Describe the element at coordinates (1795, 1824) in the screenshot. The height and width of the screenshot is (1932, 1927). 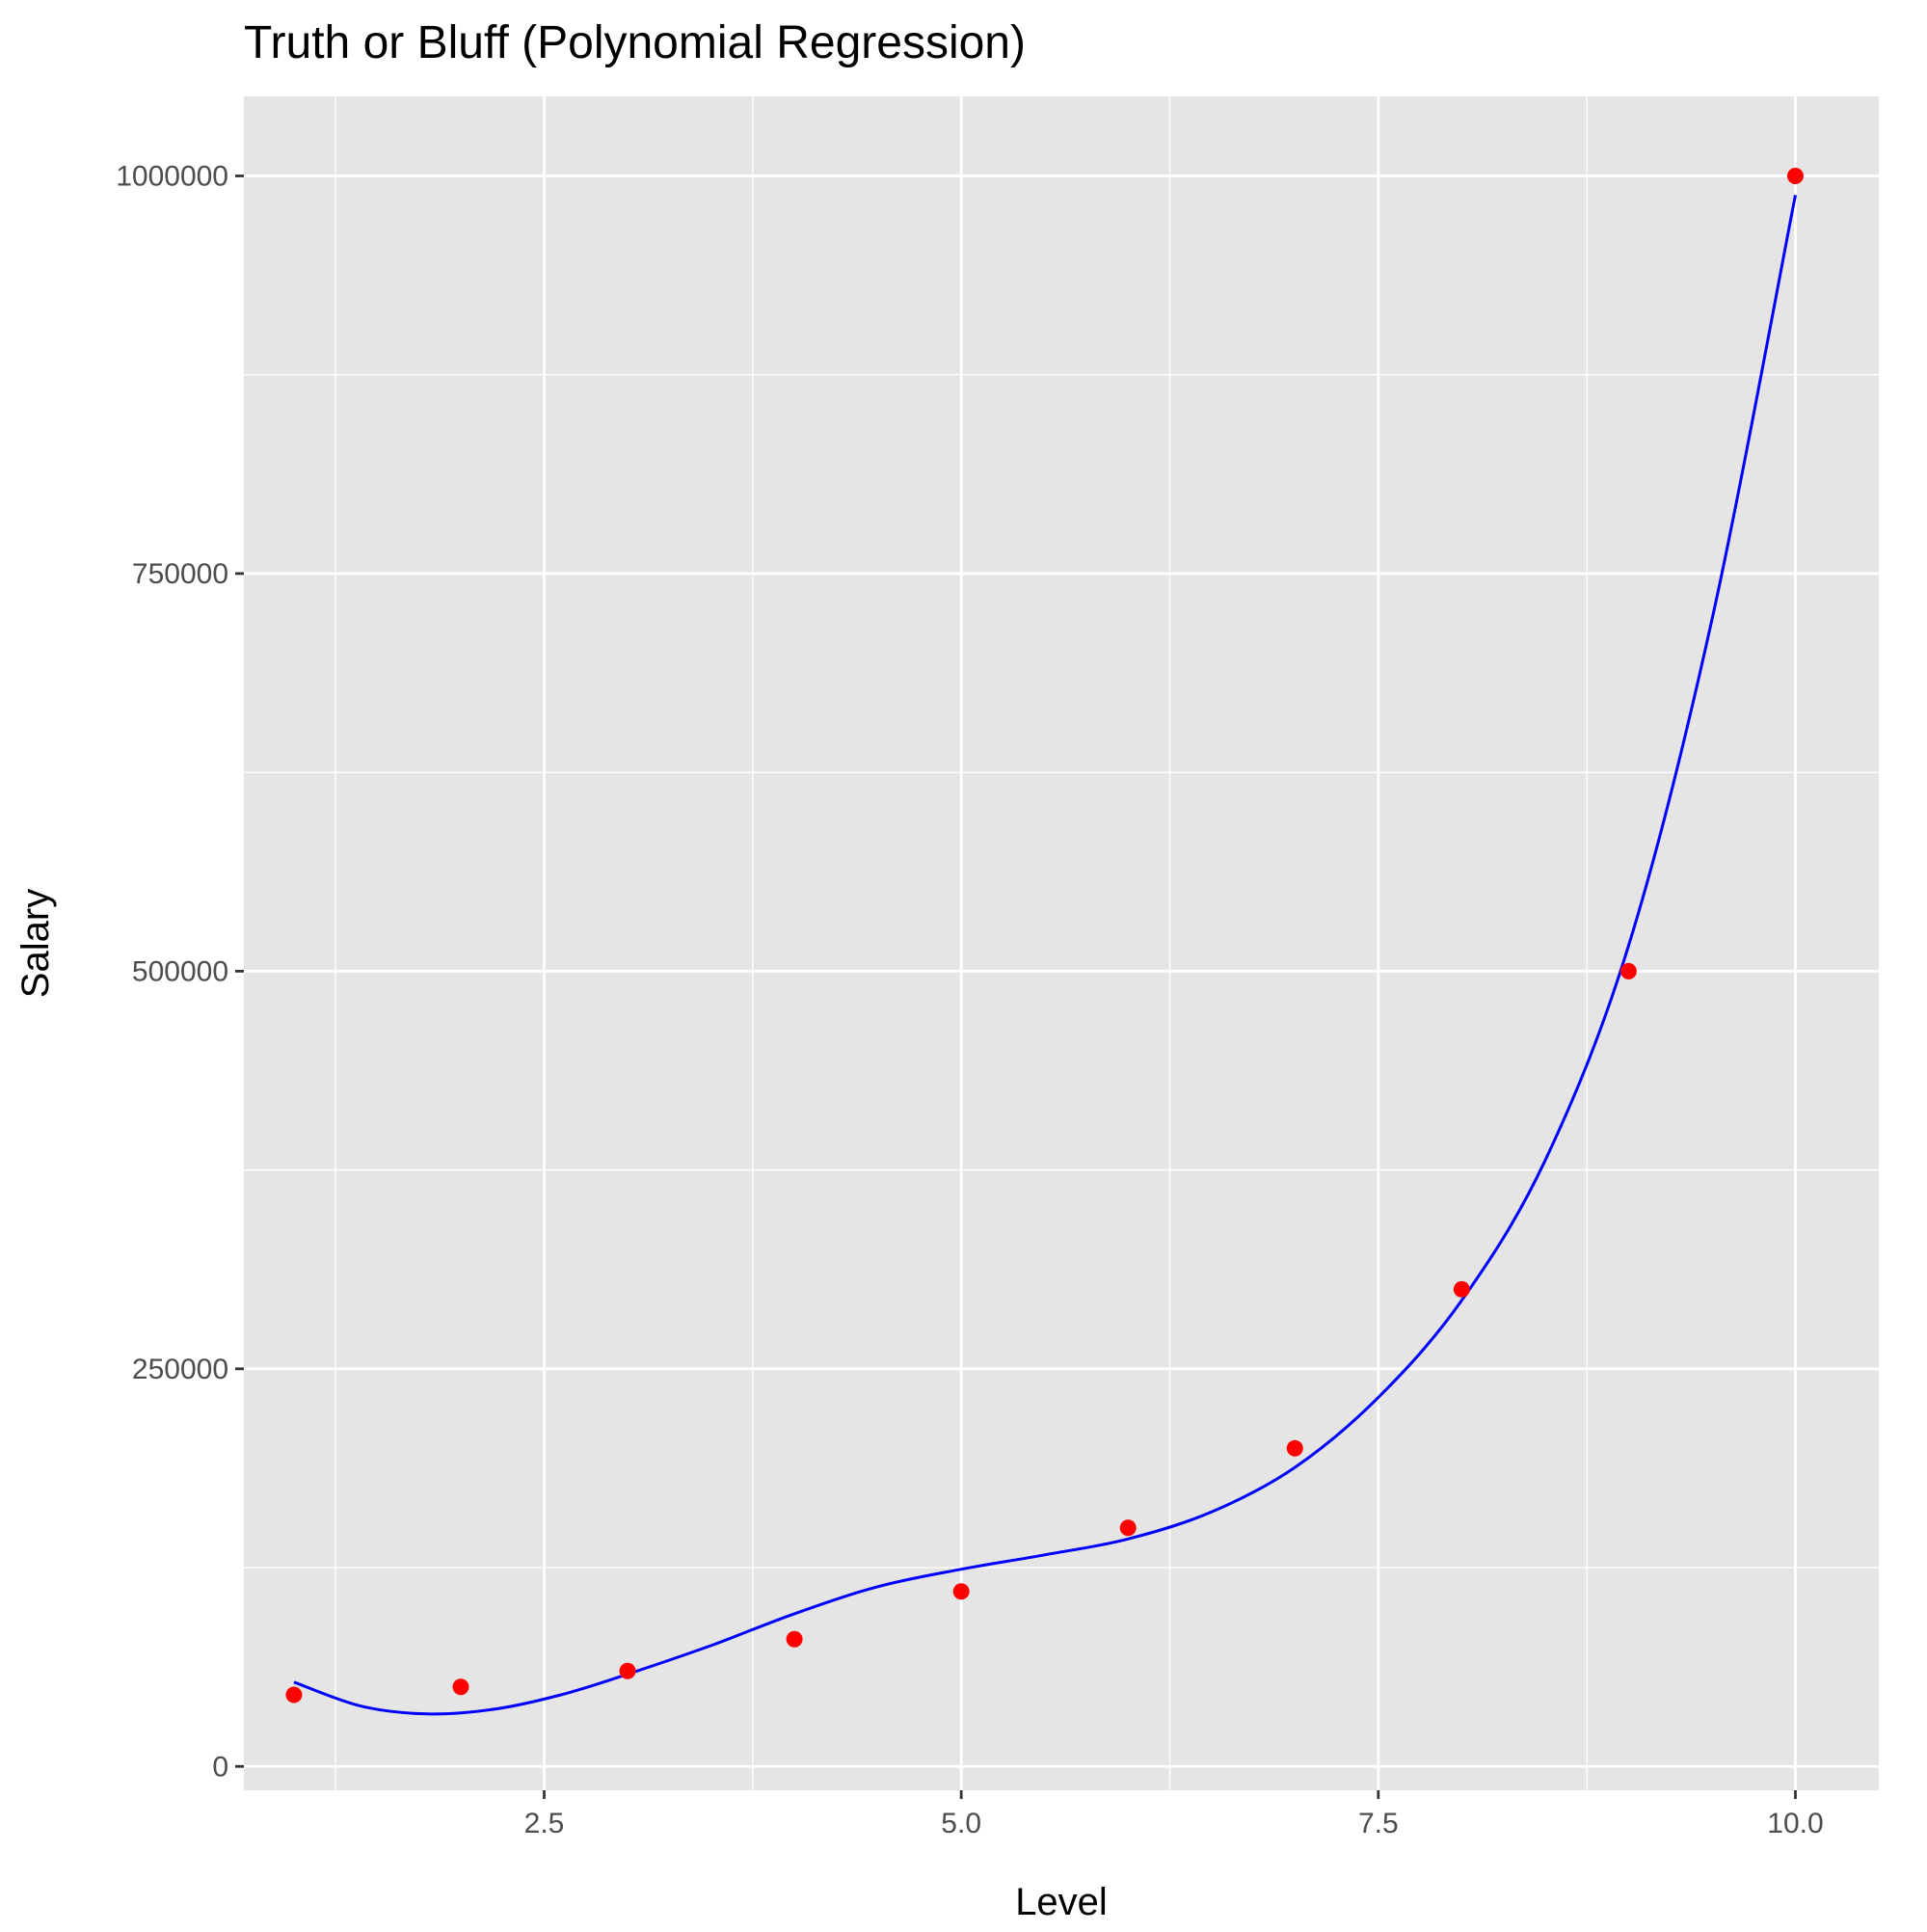
I see `x-tick-label: 10.0` at that location.